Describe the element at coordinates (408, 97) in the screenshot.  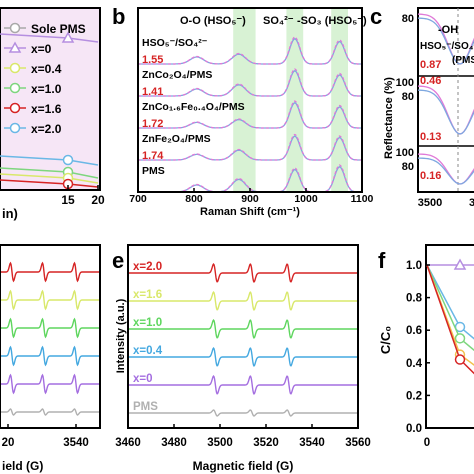
I see `panel-c-y-tick-label-2: 80` at that location.